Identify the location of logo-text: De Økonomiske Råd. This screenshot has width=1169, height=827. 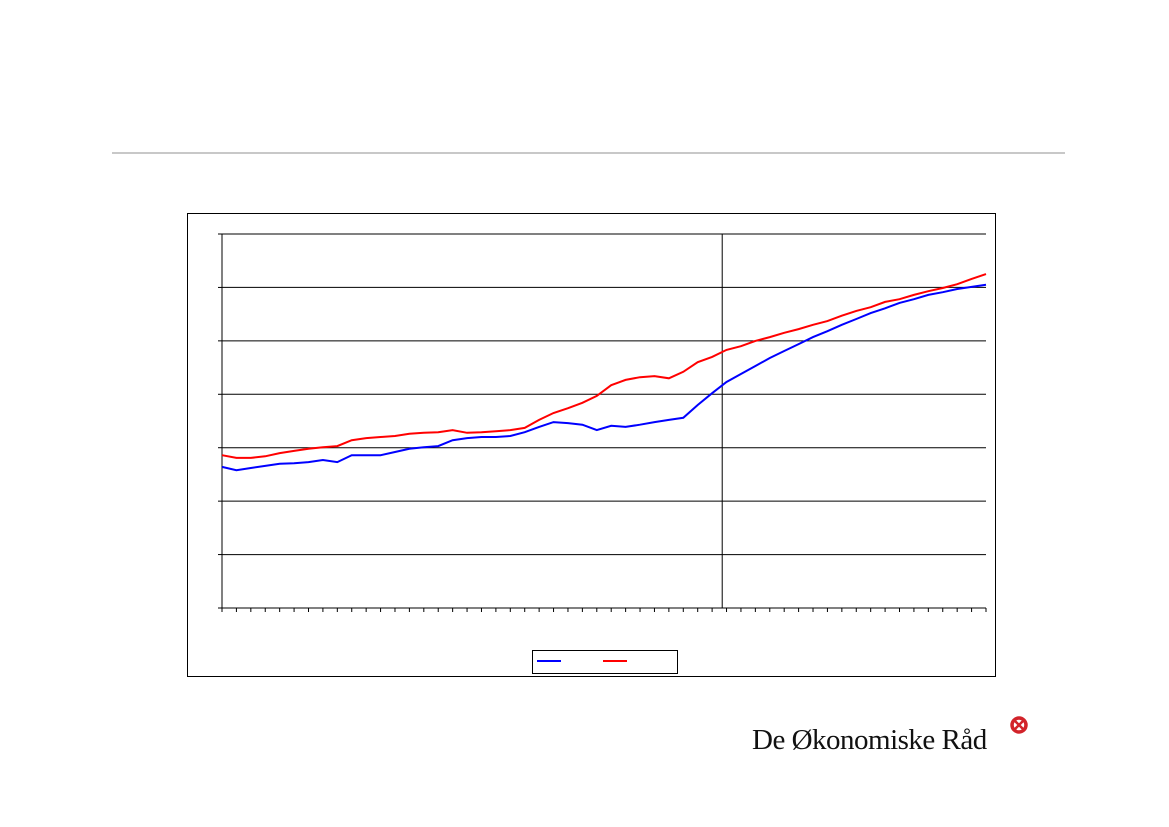
(869, 740).